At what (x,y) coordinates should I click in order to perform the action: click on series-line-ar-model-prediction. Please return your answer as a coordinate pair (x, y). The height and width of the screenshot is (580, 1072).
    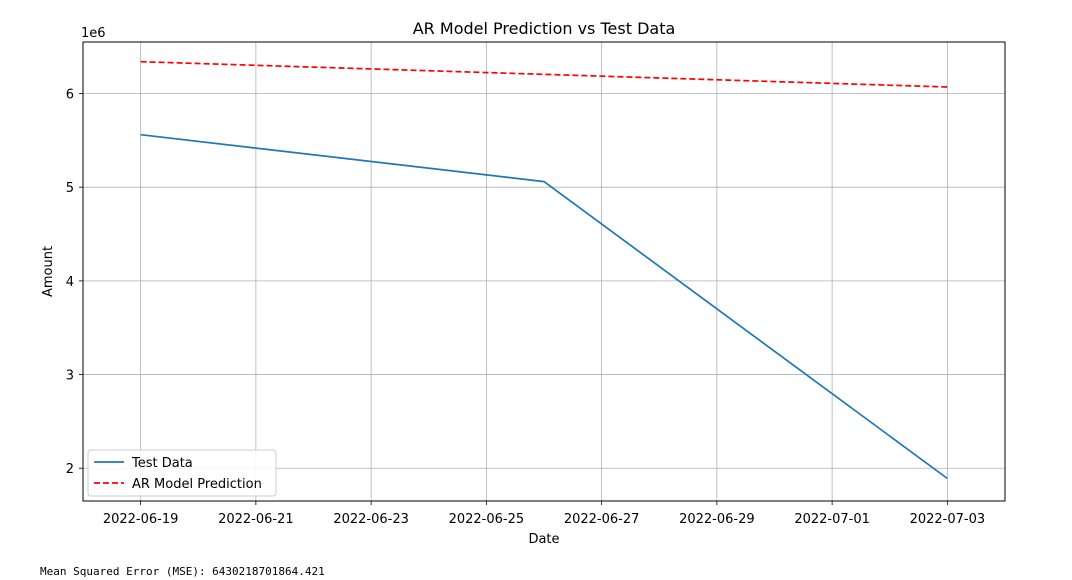
    Looking at the image, I should click on (544, 74).